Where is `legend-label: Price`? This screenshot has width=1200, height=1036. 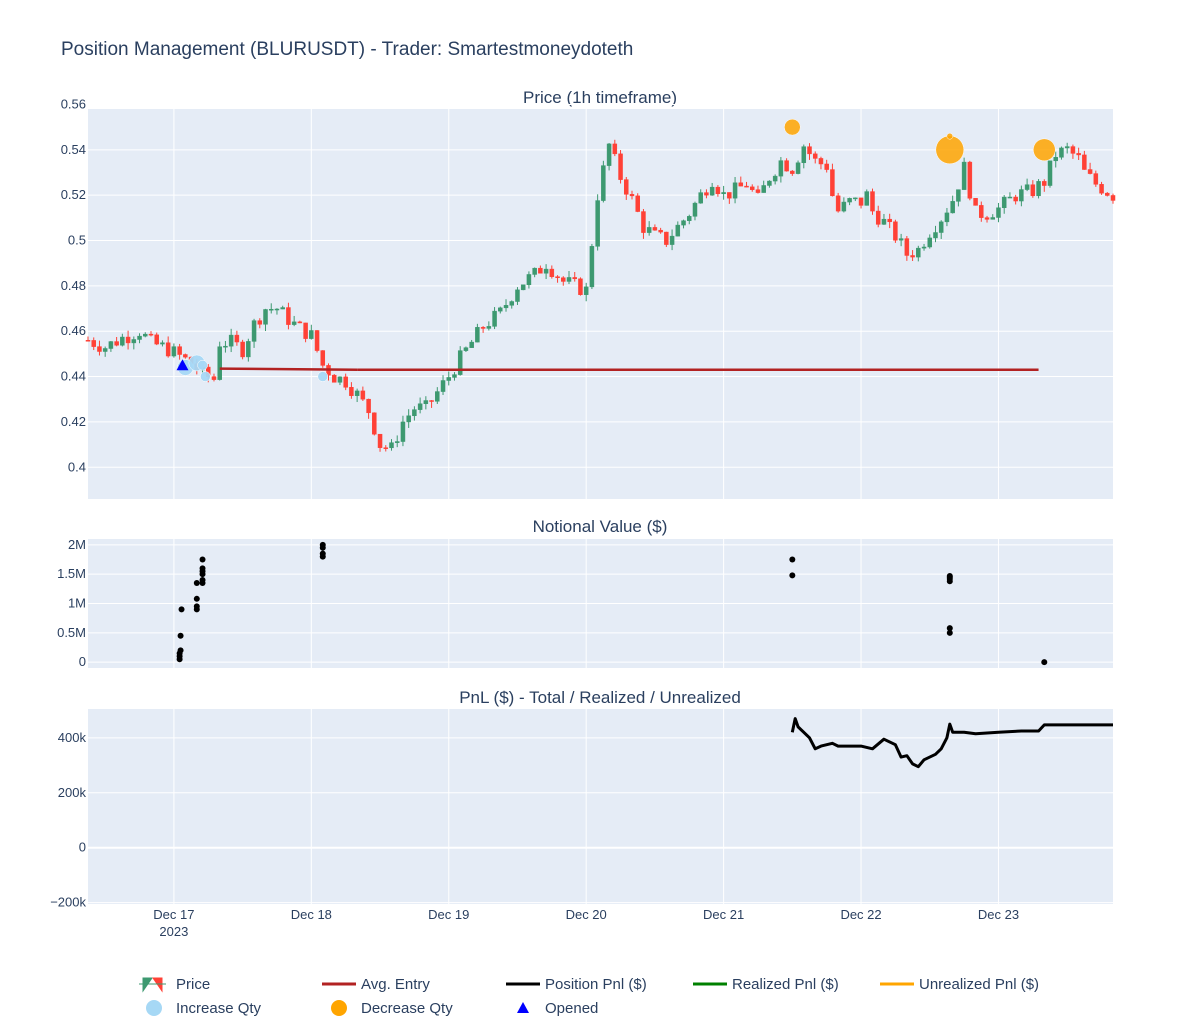 legend-label: Price is located at coordinates (193, 984).